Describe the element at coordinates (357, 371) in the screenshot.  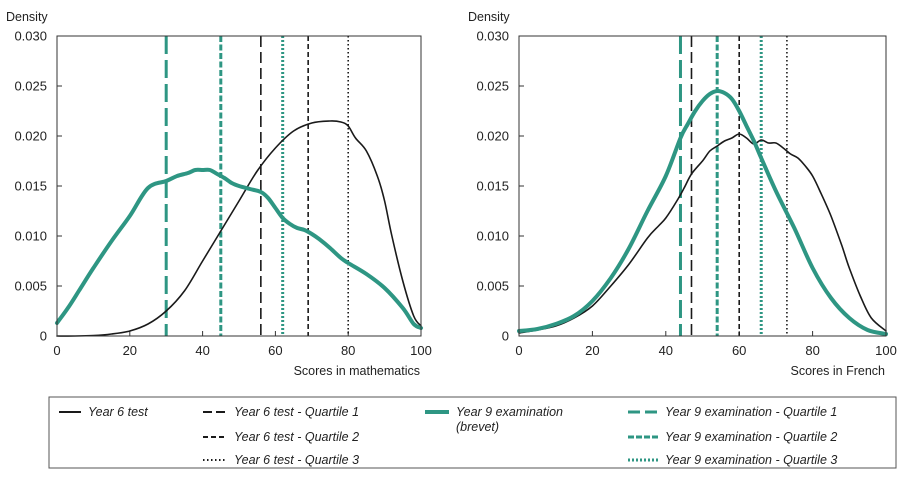
I see `x-axis-label: Scores in mathematics` at that location.